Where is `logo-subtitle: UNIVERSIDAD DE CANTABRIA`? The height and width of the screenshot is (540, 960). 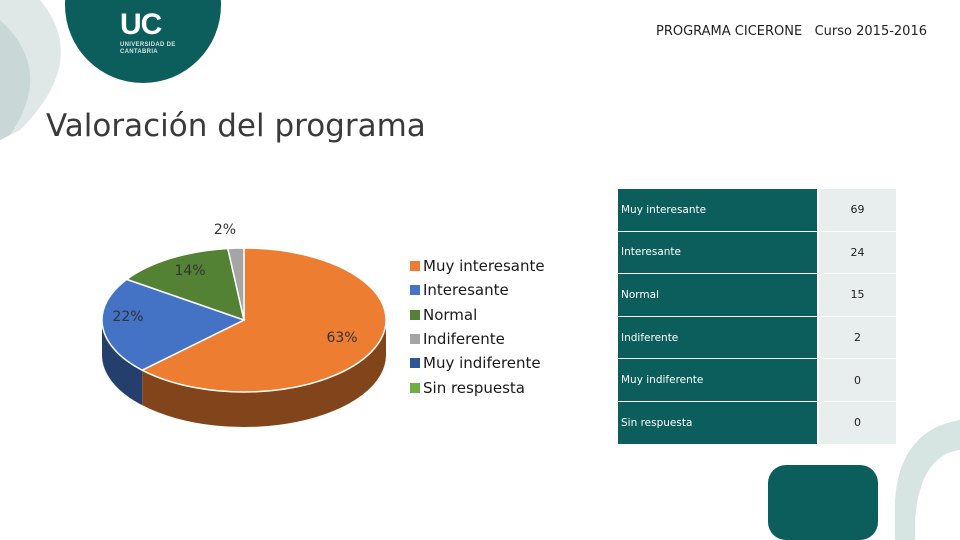
logo-subtitle: UNIVERSIDAD DE CANTABRIA is located at coordinates (148, 48).